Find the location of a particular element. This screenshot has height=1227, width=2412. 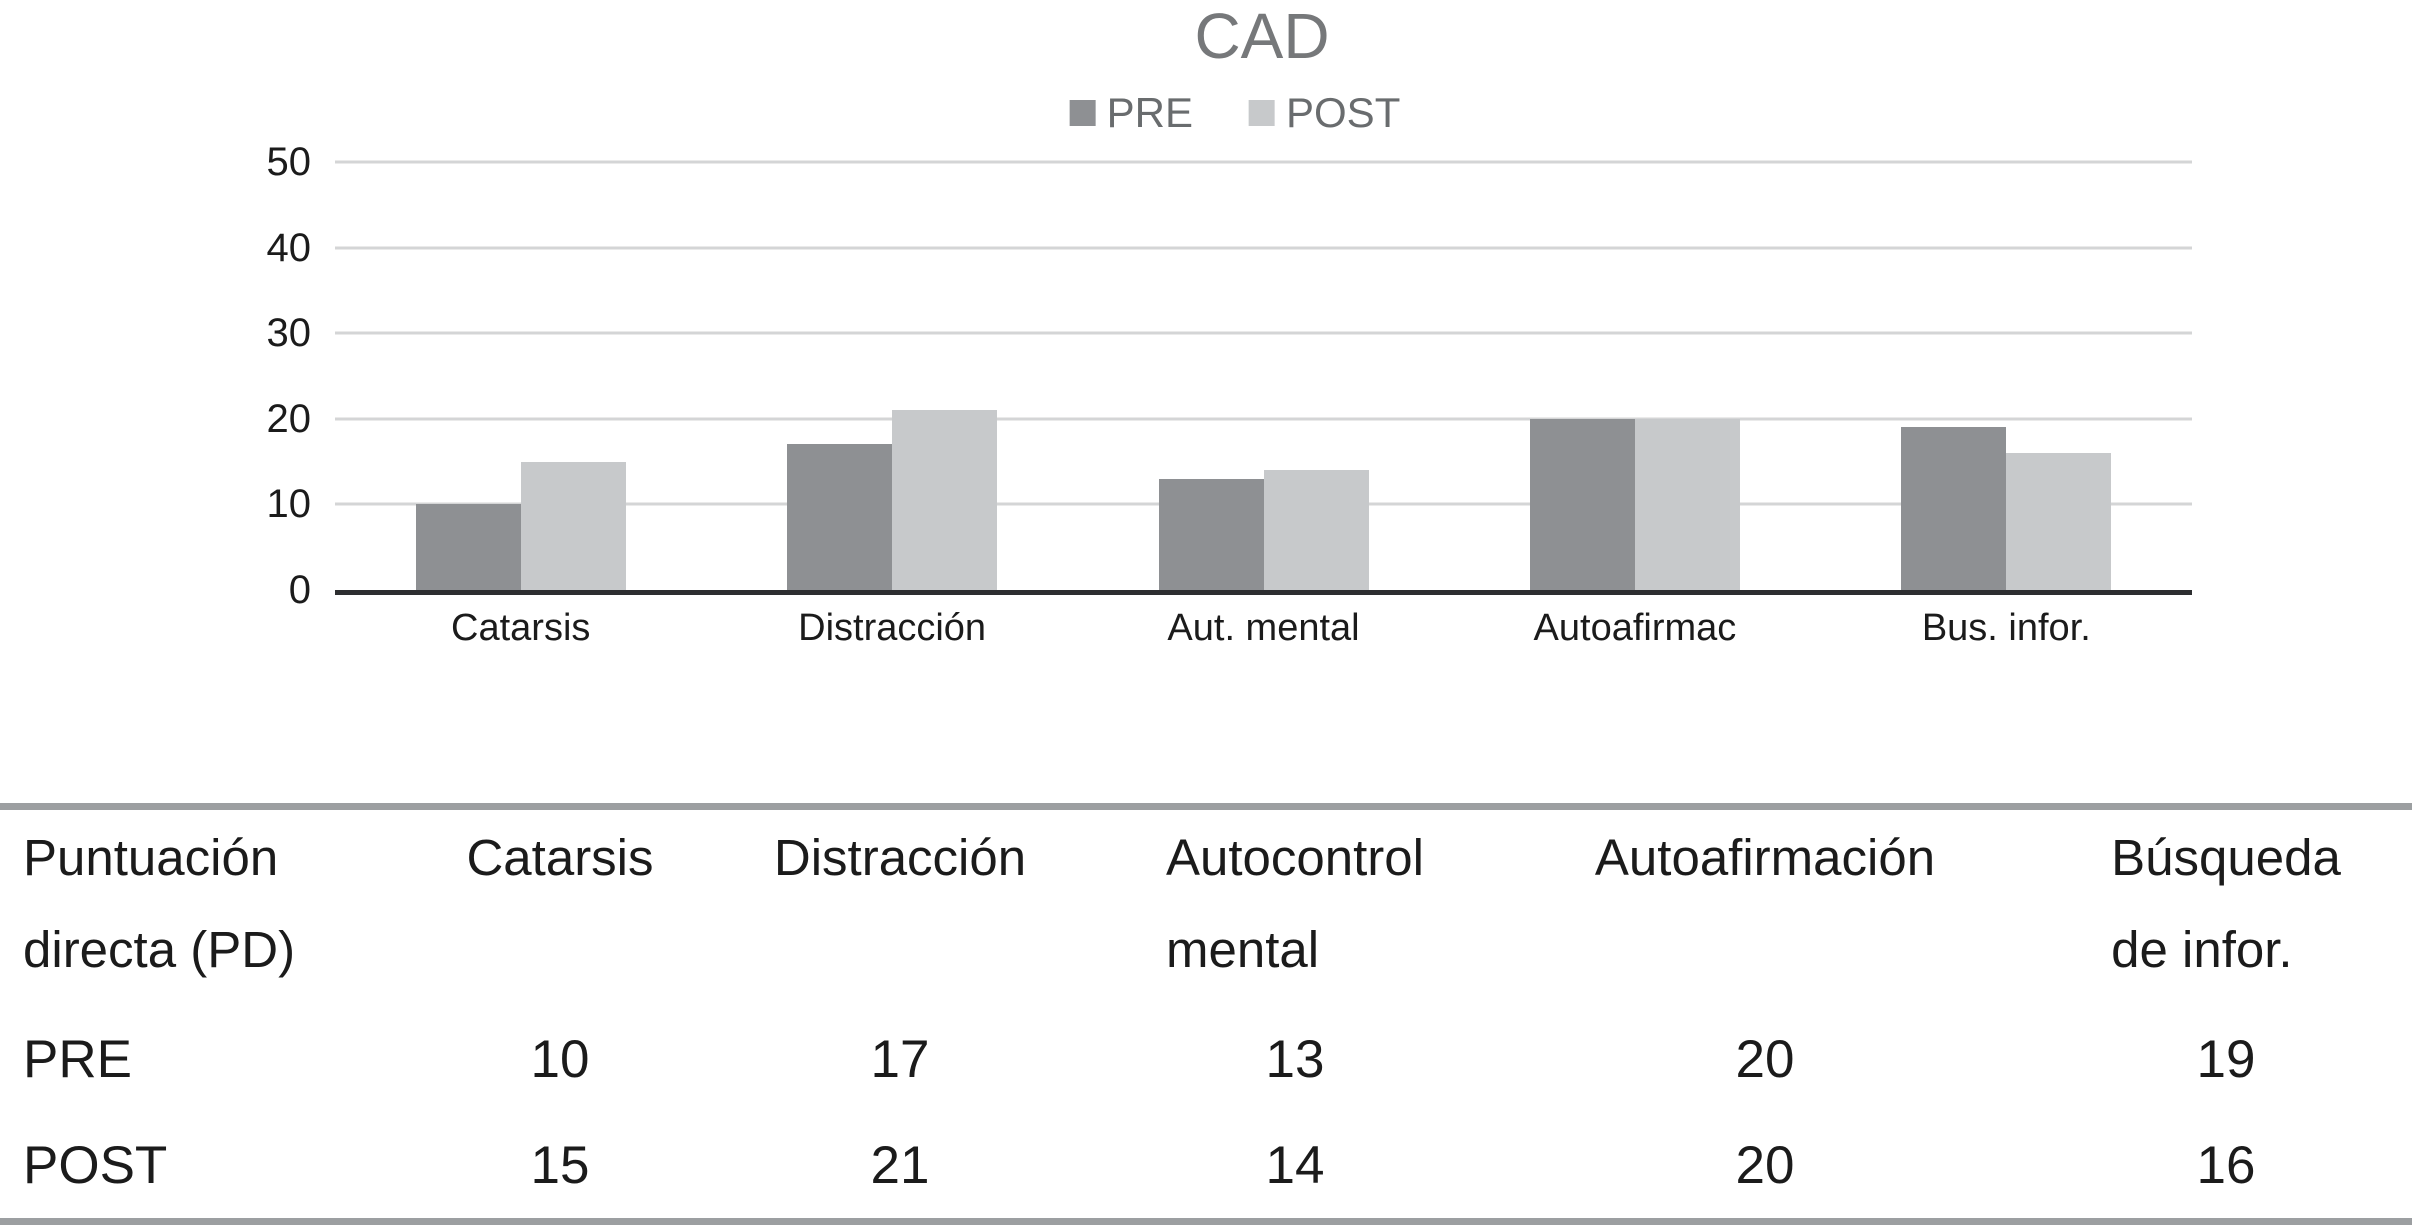

table-corner-header-line: Puntuación is located at coordinates (151, 857).